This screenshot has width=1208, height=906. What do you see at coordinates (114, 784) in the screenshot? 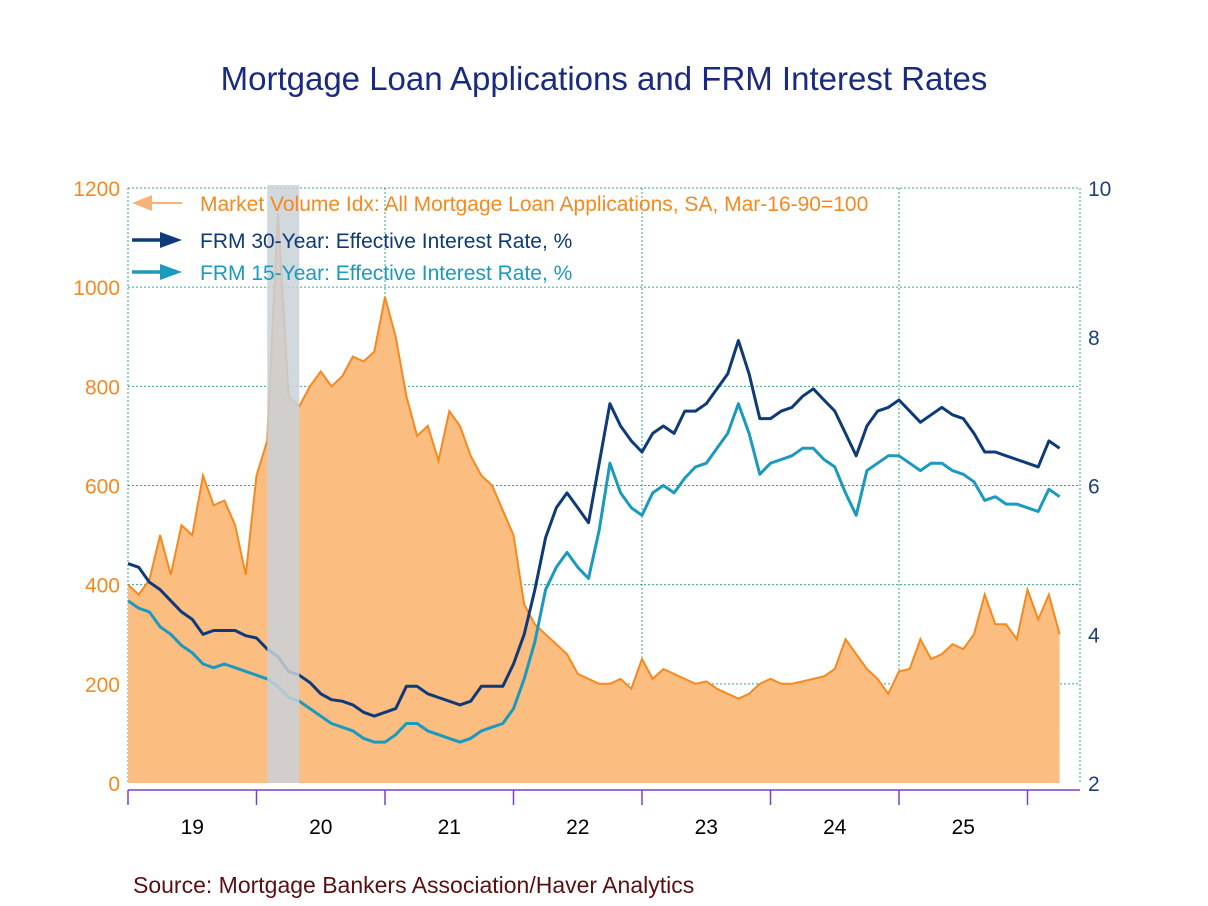
I see `left-tick-label: 0` at bounding box center [114, 784].